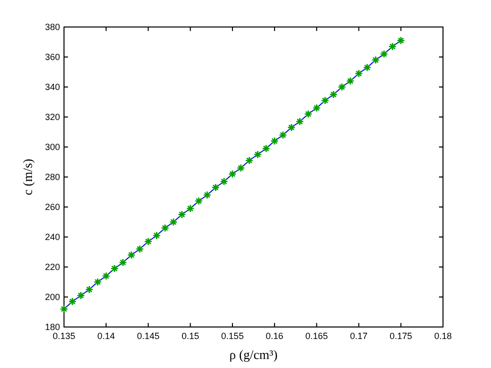 The width and height of the screenshot is (491, 368). What do you see at coordinates (253, 354) in the screenshot?
I see `x-axis-title: ρ (g/cm³)` at bounding box center [253, 354].